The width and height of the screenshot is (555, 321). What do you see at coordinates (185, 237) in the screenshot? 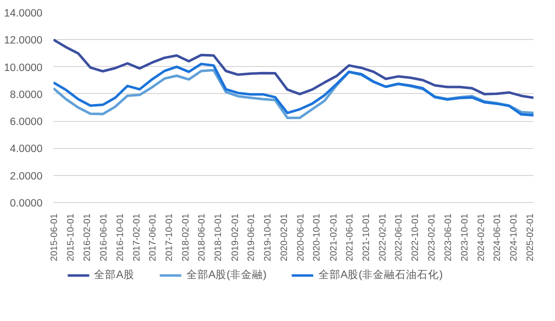
I see `x-tick-label: 2018-02-01` at bounding box center [185, 237].